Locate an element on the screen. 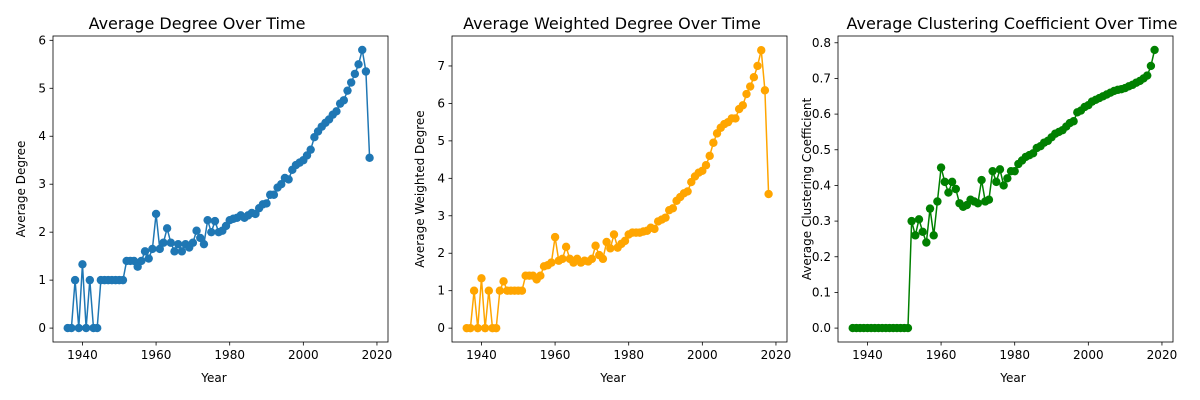 The image size is (1200, 400). x-tick-label: 1960 is located at coordinates (156, 355).